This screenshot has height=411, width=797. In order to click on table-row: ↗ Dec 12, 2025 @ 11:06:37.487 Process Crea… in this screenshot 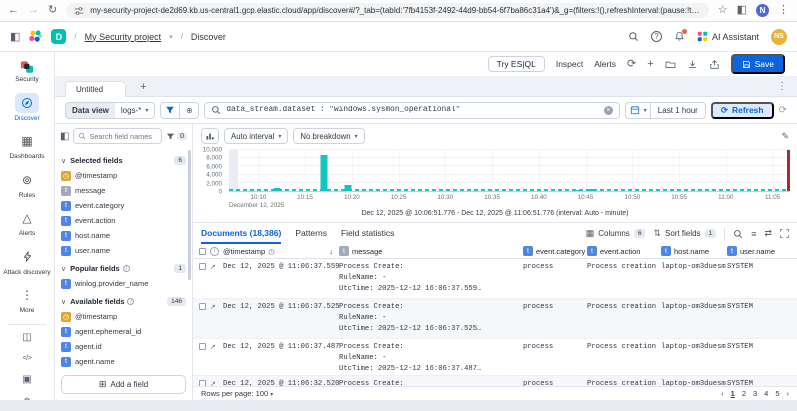, I will do `click(495, 357)`.